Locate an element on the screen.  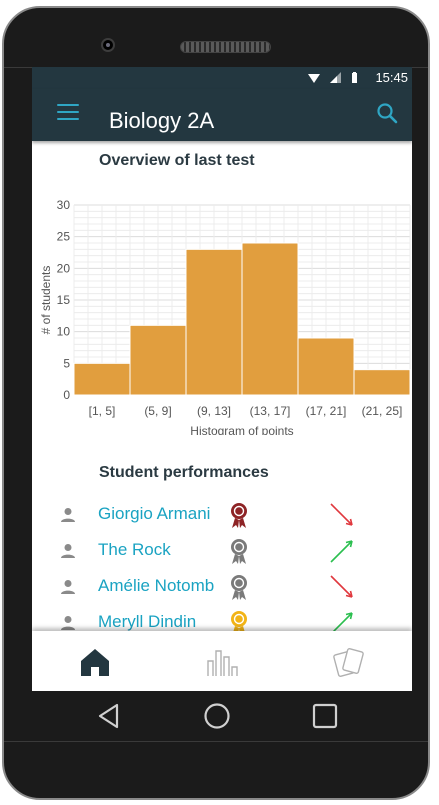
status-icons is located at coordinates (333, 77).